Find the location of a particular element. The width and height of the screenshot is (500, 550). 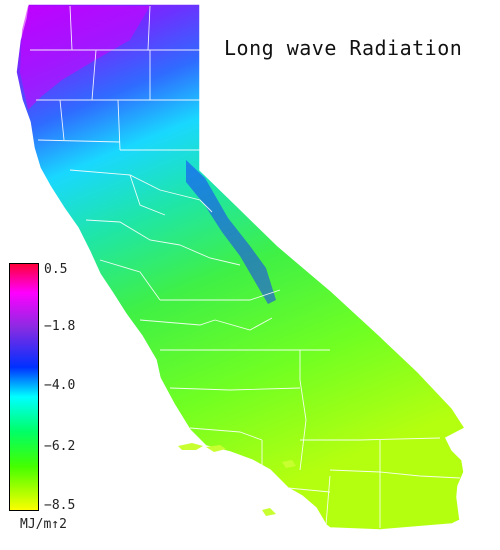

legend-tick-3: −4.0 is located at coordinates (60, 385).